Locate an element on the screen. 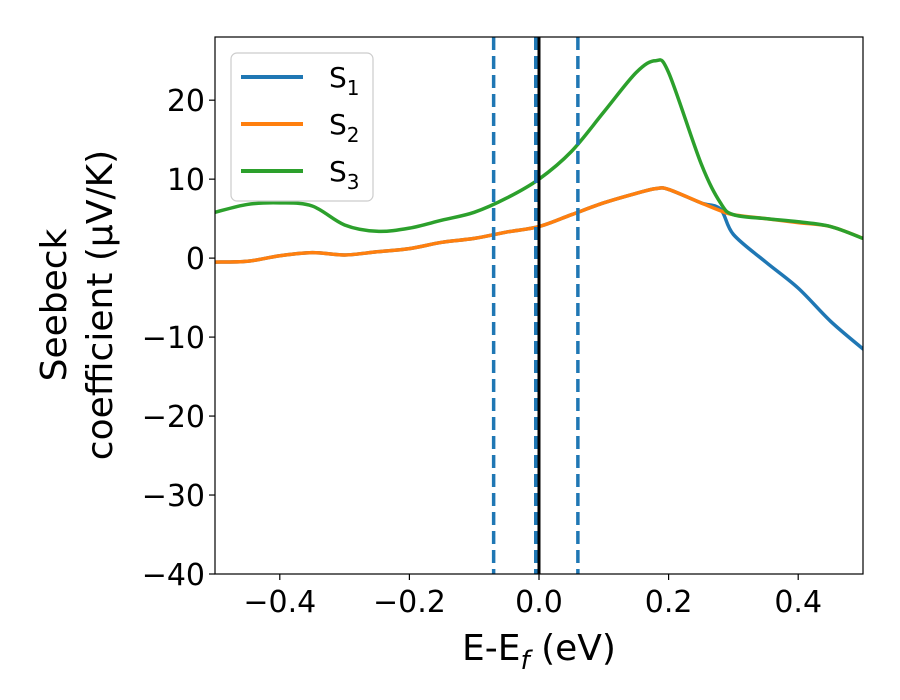 This screenshot has width=900, height=700. x-axis-title: E-Ef (eV) is located at coordinates (539, 652).